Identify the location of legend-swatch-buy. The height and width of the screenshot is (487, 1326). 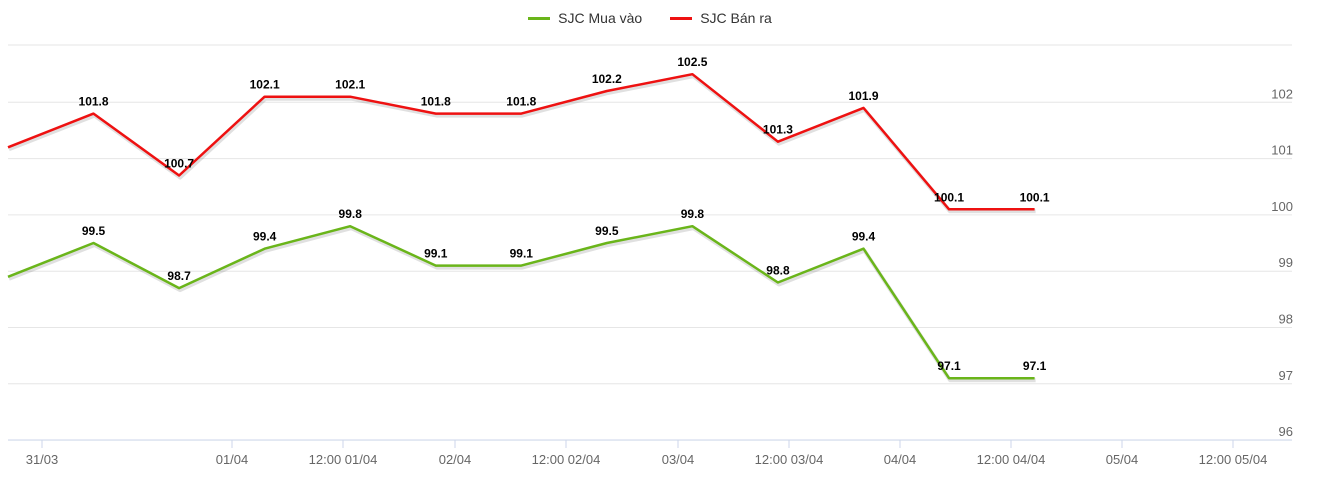
(539, 18).